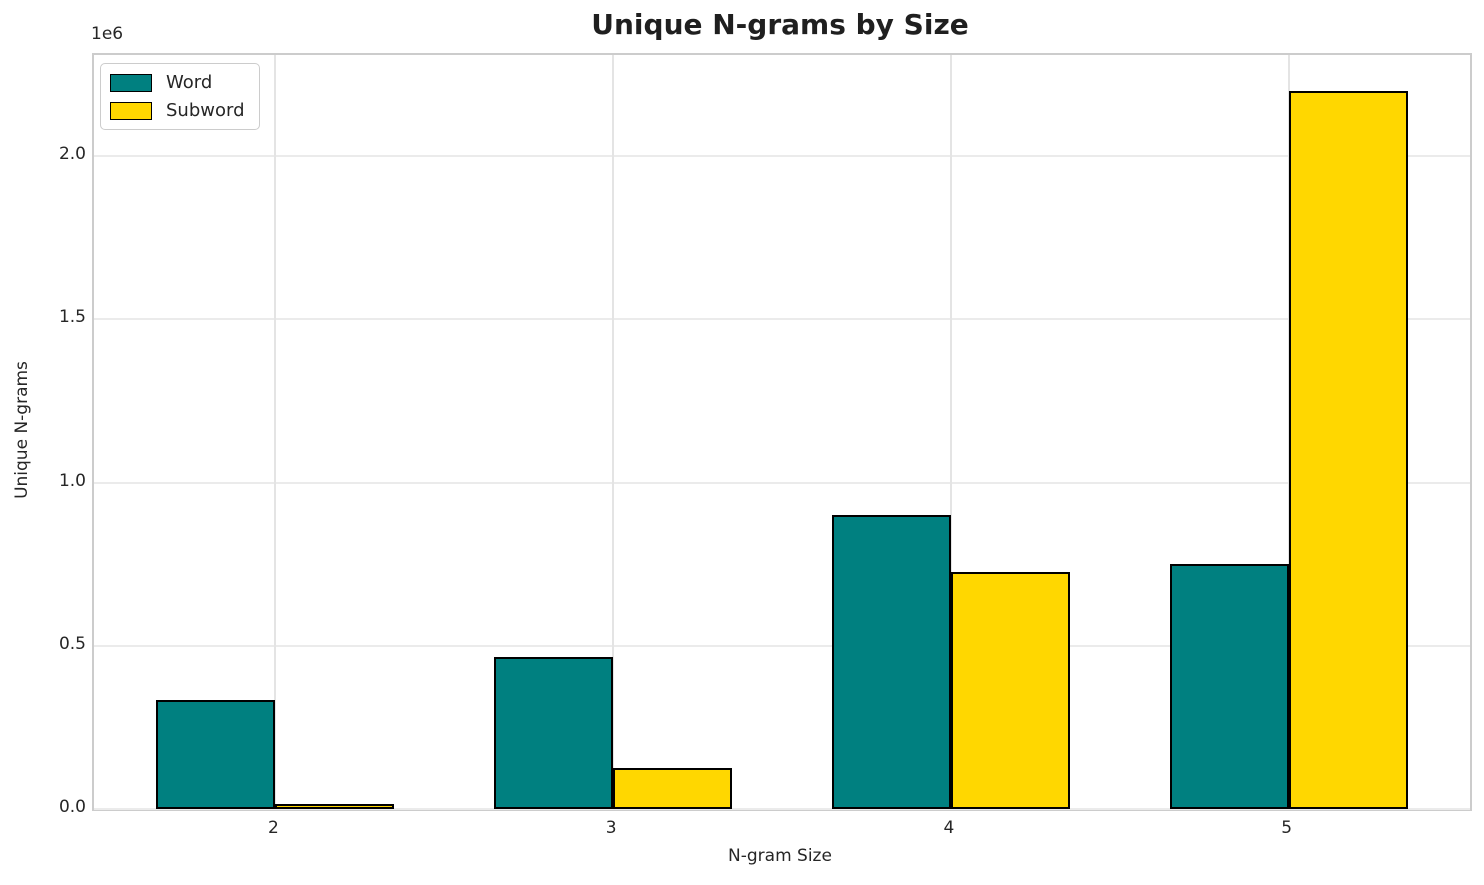 This screenshot has width=1484, height=885. What do you see at coordinates (780, 856) in the screenshot?
I see `x-axis-label: N-gram Size` at bounding box center [780, 856].